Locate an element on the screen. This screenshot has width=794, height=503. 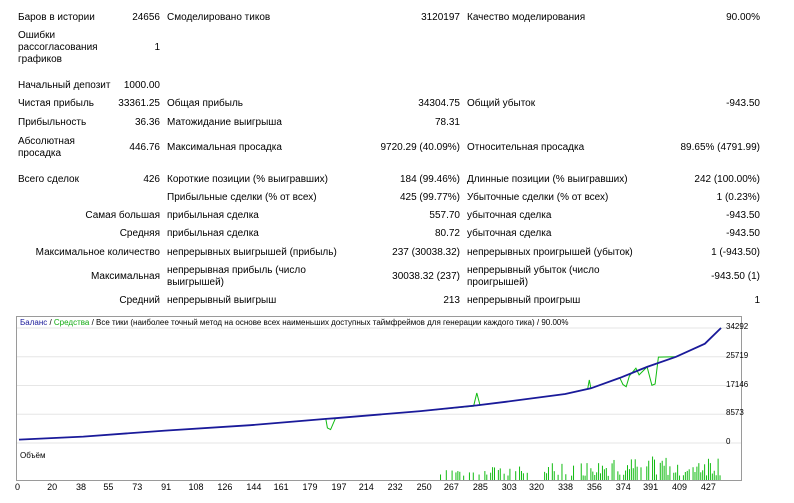
x-tick-label: 0 is located at coordinates (18, 487).